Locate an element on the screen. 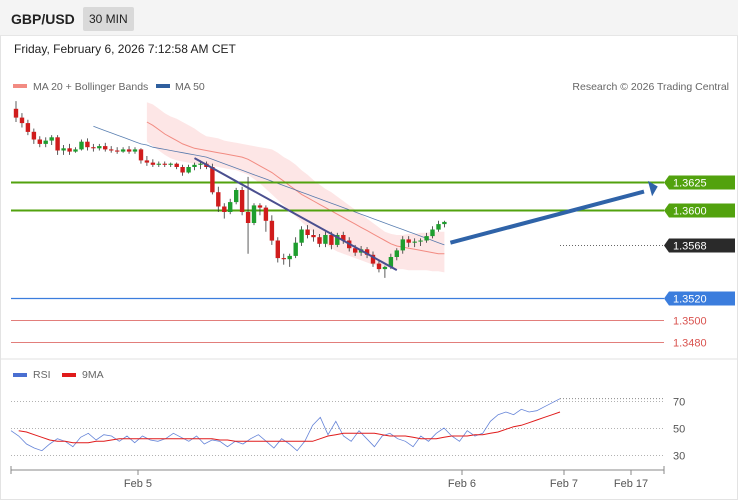  bollinger-band-layer is located at coordinates (295, 187).